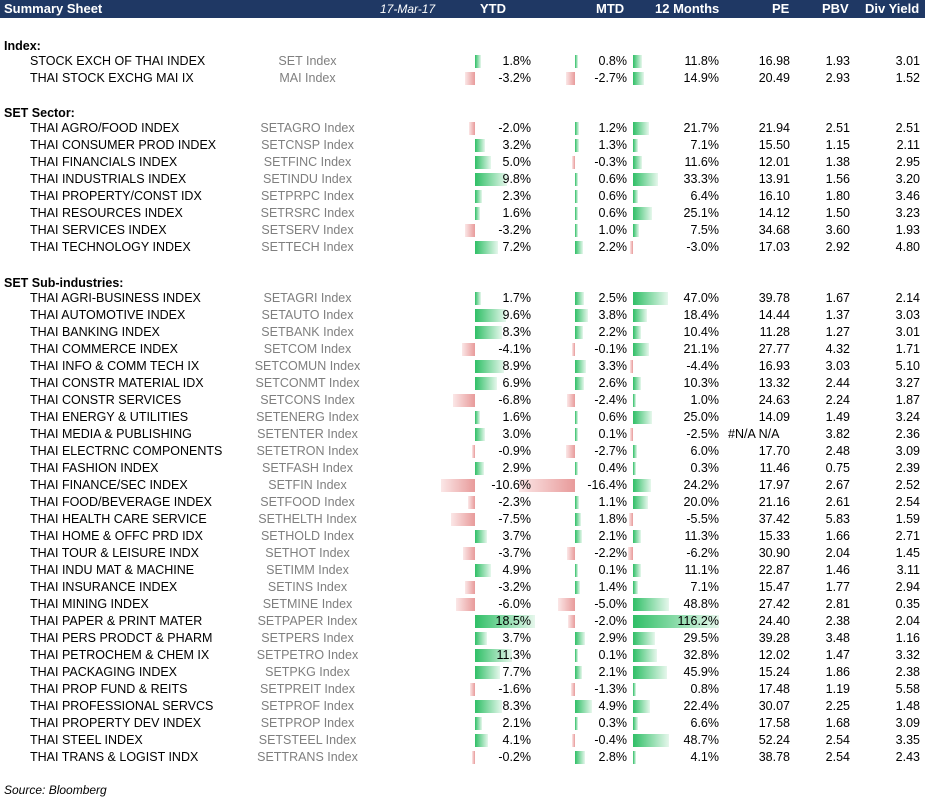 The width and height of the screenshot is (925, 800). I want to click on index-ticker: SETPERS Index, so click(307, 638).